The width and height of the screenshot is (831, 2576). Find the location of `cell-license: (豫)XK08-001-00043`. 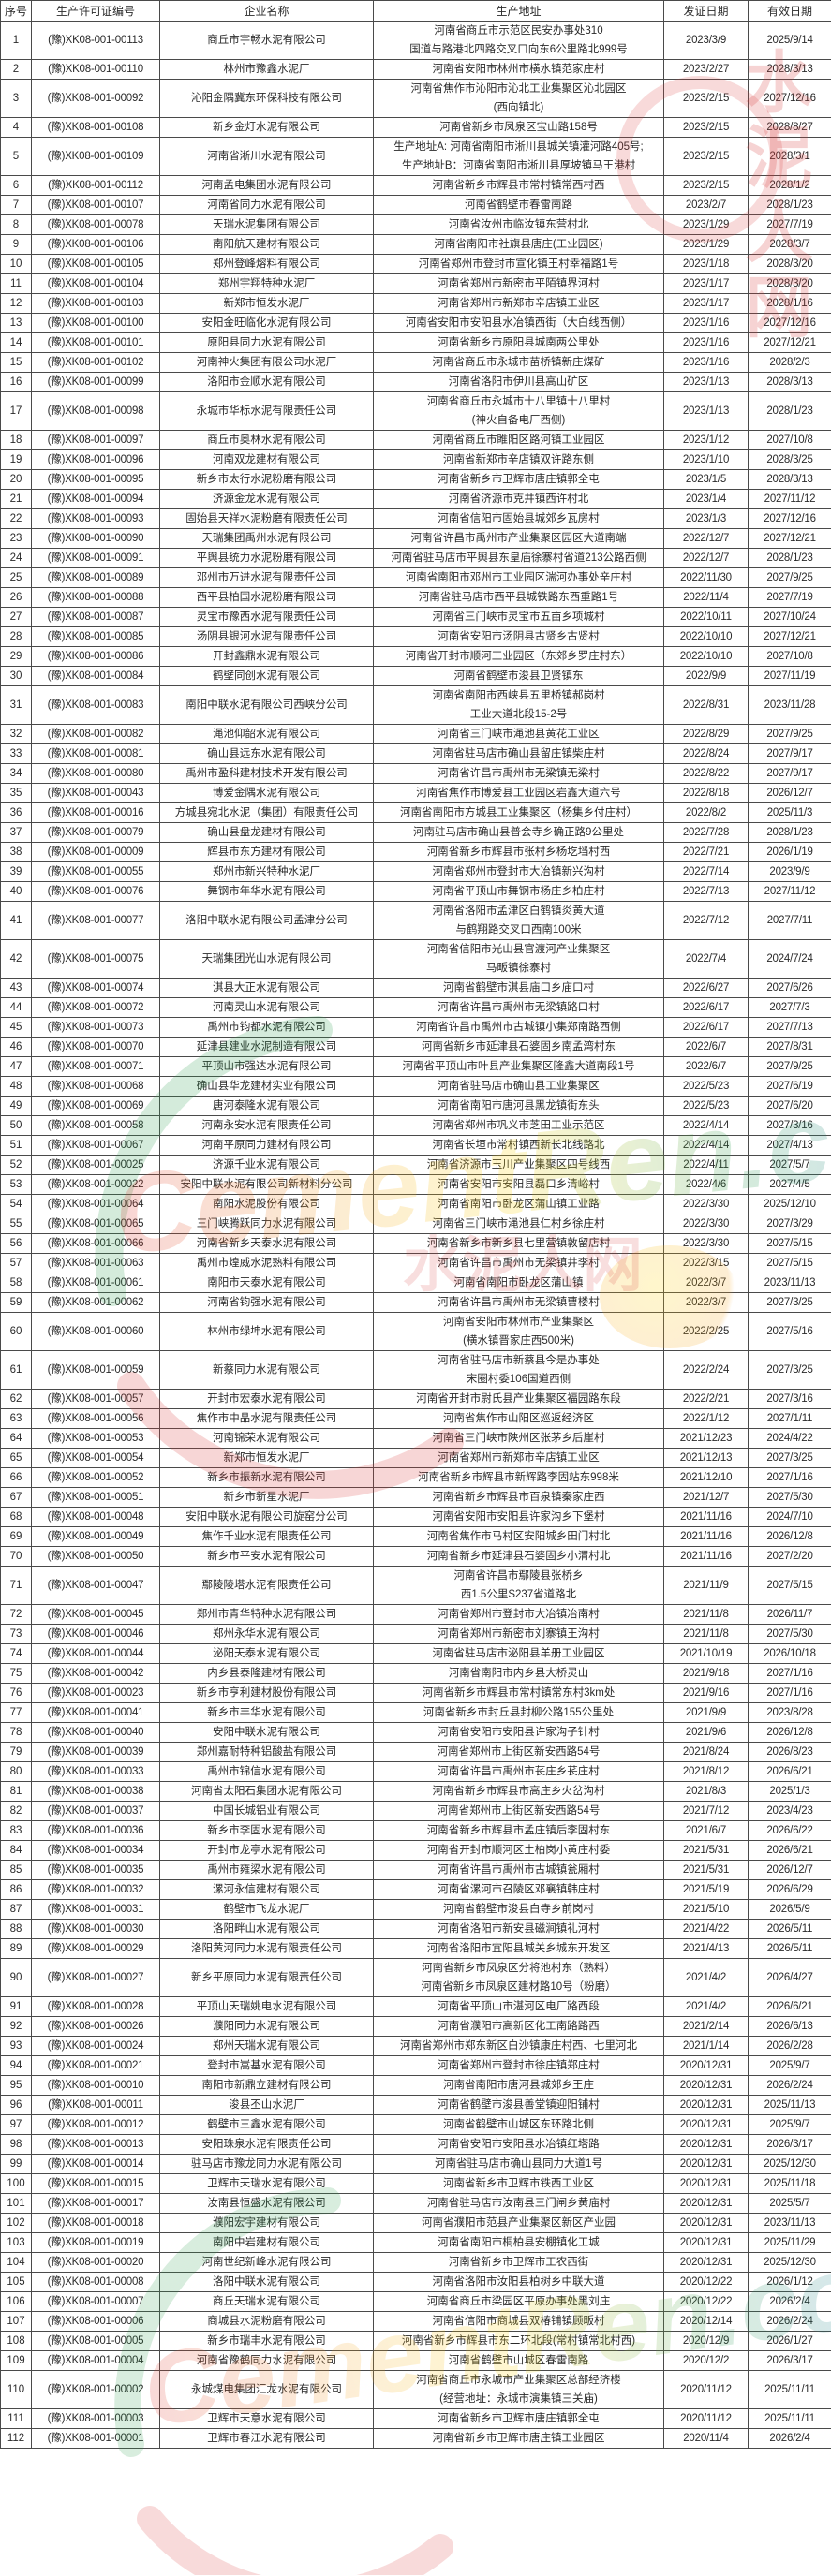

cell-license: (豫)XK08-001-00043 is located at coordinates (95, 793).